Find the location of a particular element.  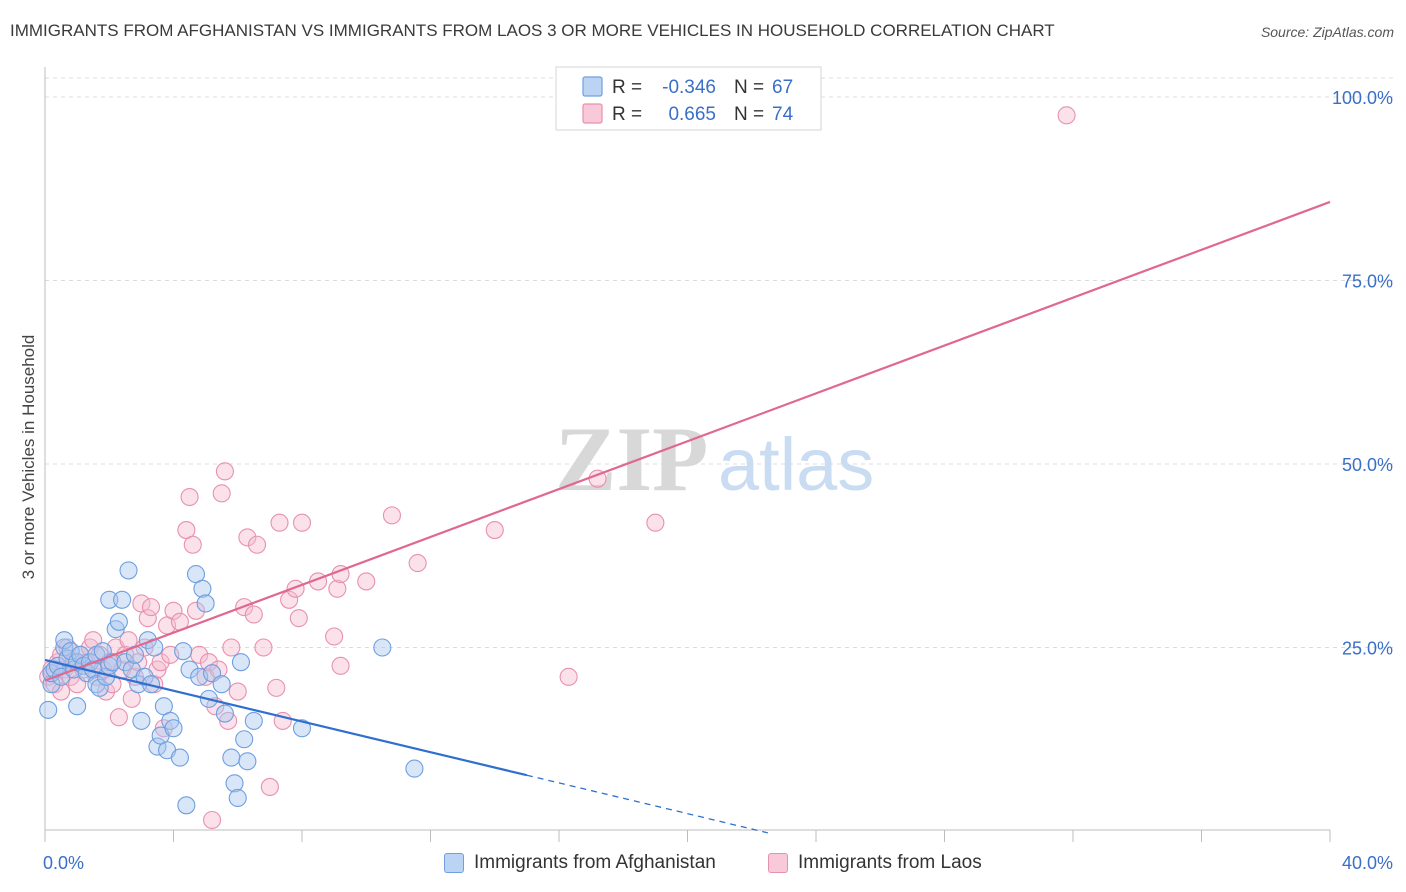

legend-label-afghanistan: Immigrants from Afghanistan is located at coordinates (595, 862).